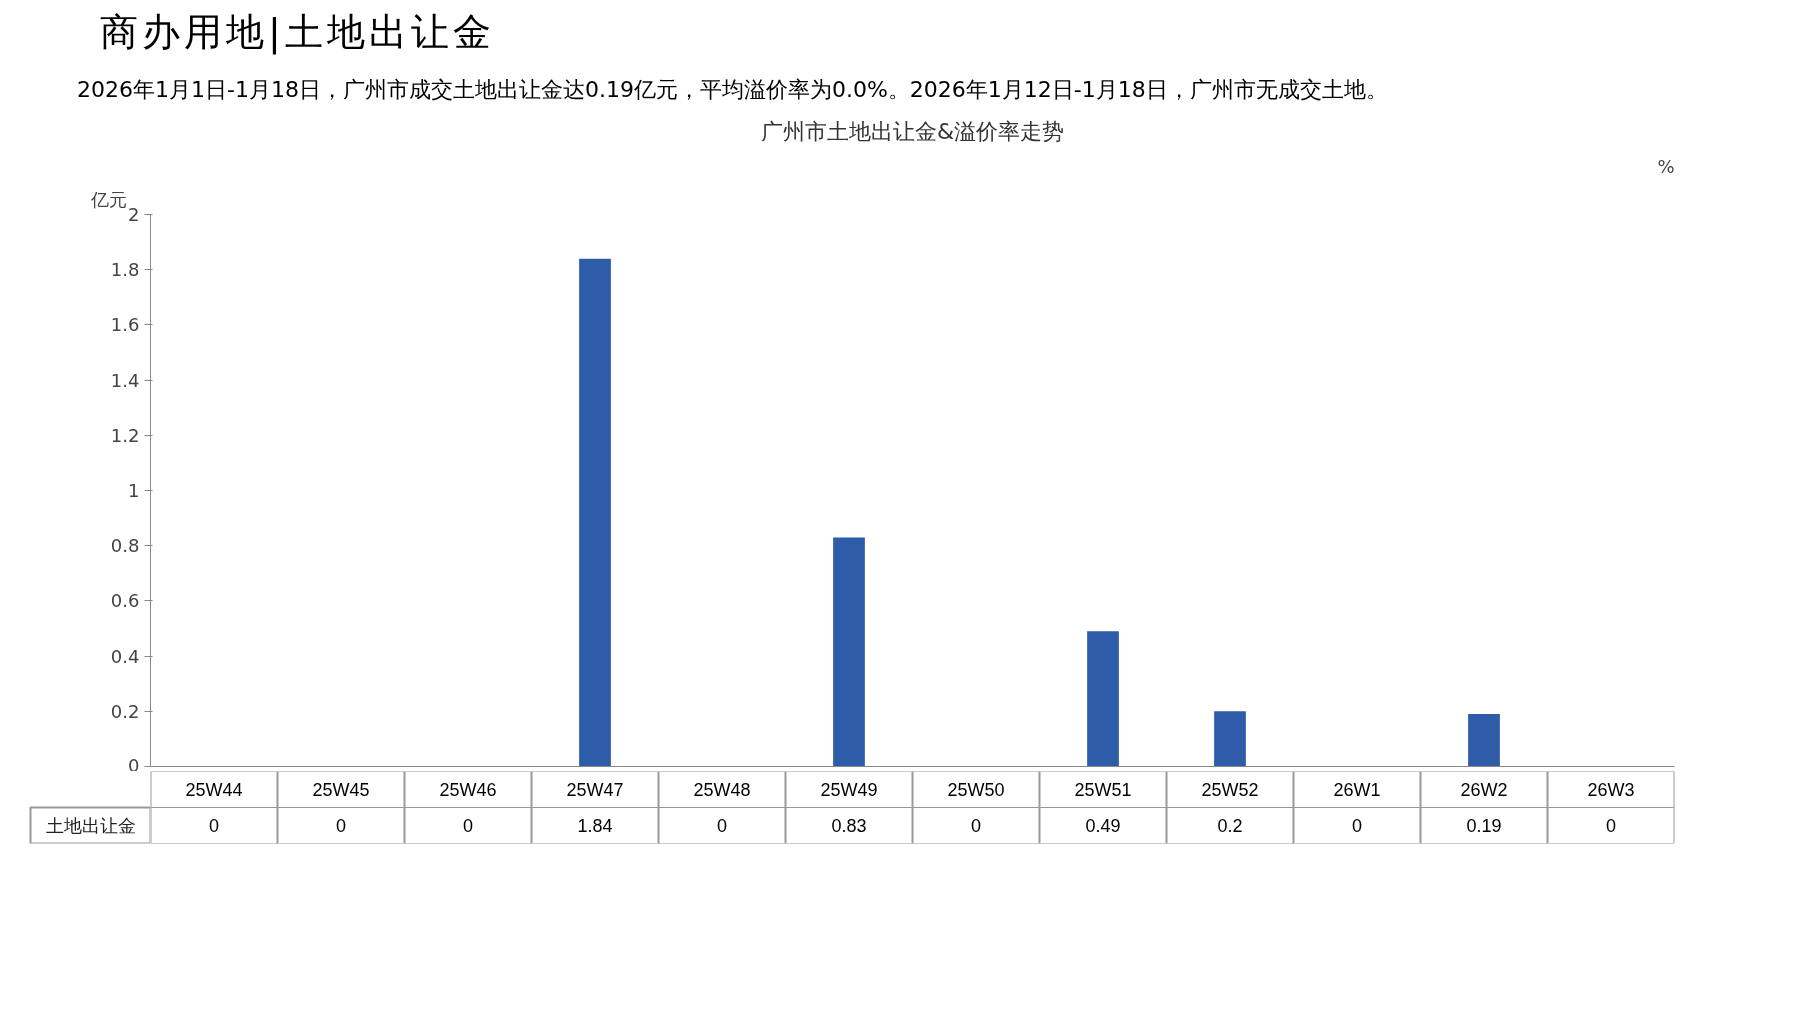  I want to click on chart-title: 广州市土地出让金&溢价率走势, so click(912, 131).